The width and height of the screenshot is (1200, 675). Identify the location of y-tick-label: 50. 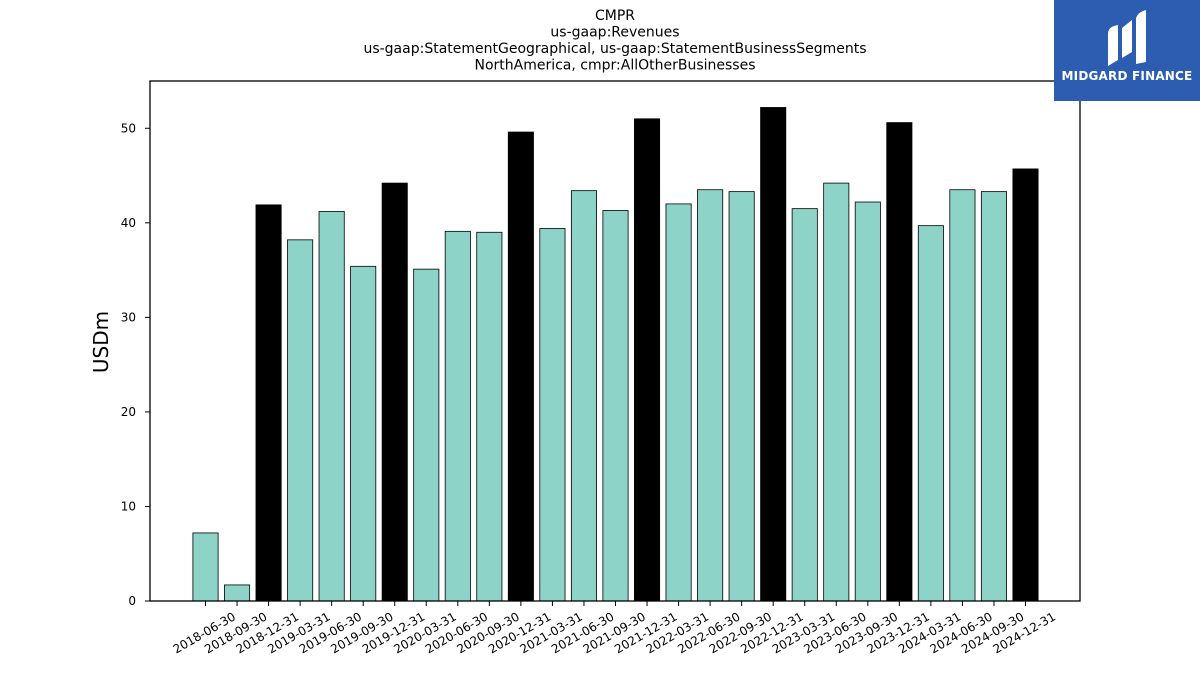
(128, 128).